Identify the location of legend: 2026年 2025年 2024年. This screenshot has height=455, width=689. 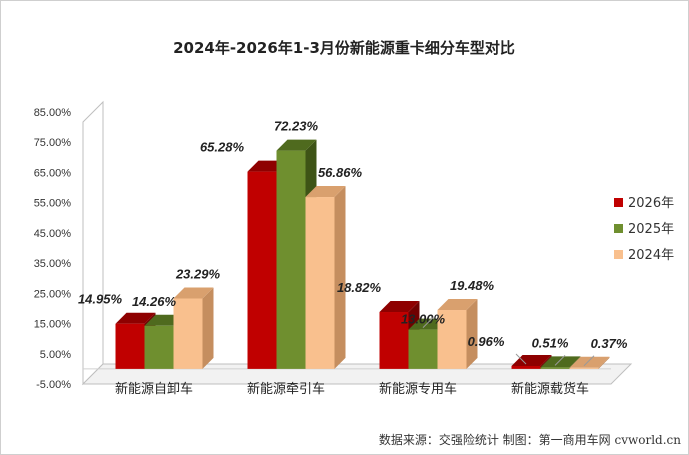
(644, 229).